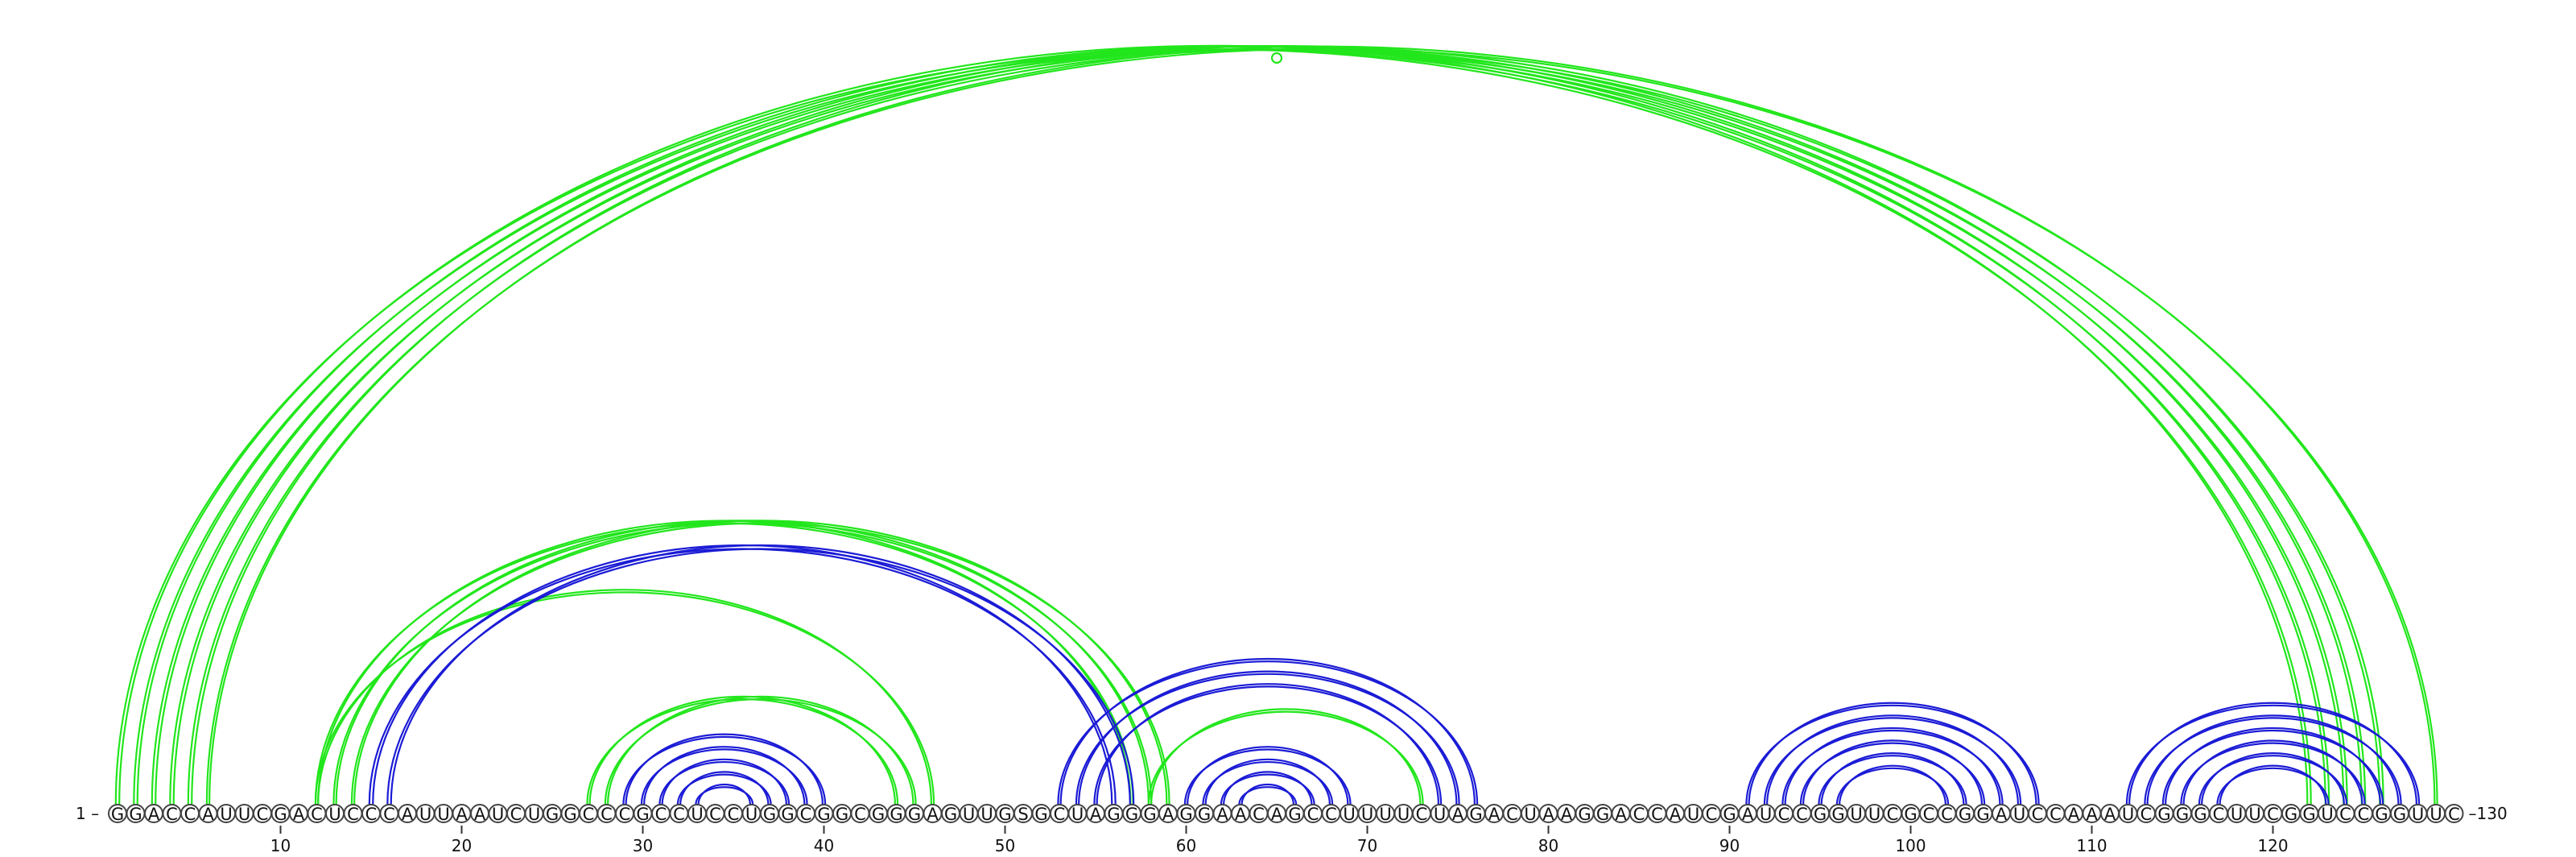 This screenshot has width=2576, height=857. I want to click on end-position-label: –130, so click(2488, 813).